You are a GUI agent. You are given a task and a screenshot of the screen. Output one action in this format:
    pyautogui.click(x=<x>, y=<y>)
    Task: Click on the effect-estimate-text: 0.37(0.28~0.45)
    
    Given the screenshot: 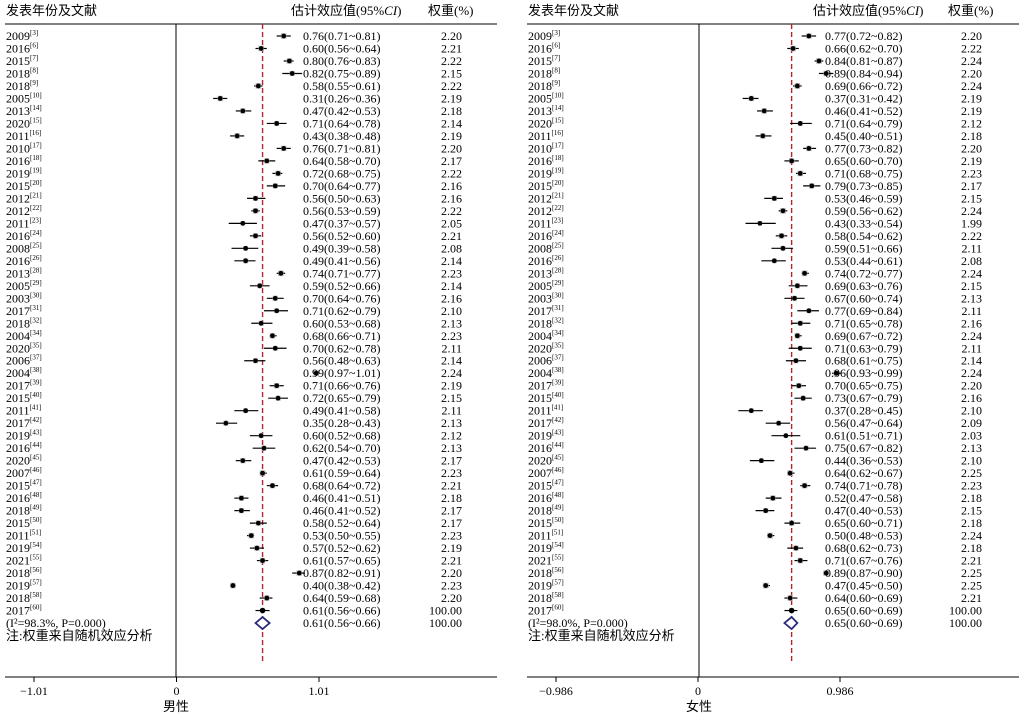 What is the action you would take?
    pyautogui.click(x=863, y=411)
    